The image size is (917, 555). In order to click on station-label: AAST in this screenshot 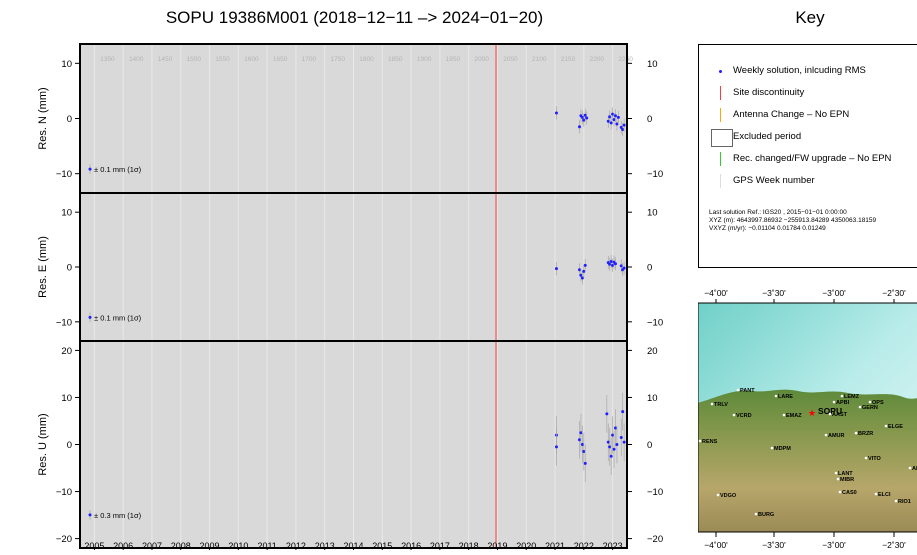, I will do `click(840, 415)`.